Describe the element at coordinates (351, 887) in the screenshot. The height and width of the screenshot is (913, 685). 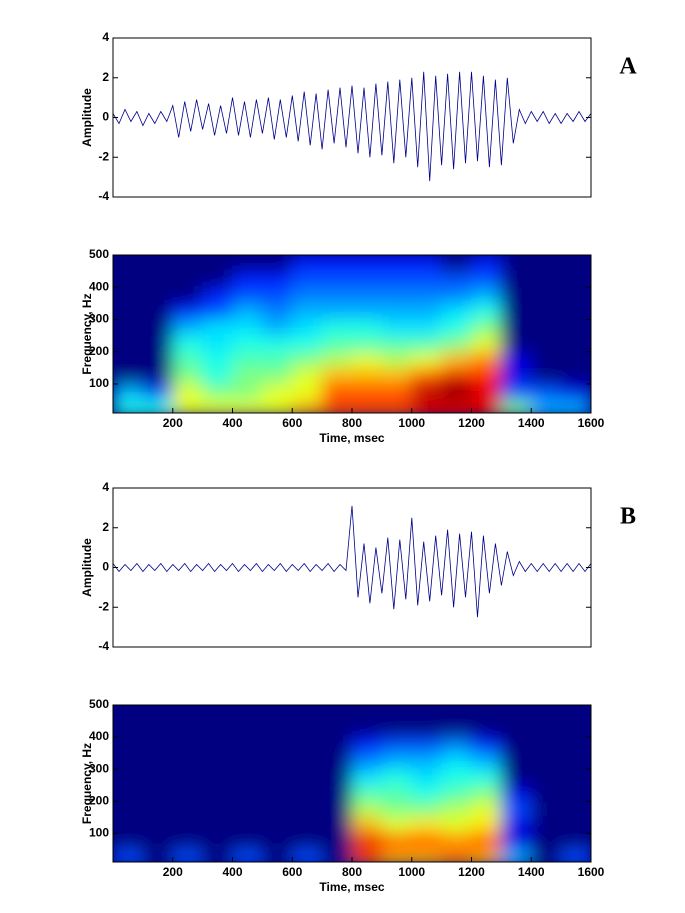
I see `x-axis-label: Time, msec` at that location.